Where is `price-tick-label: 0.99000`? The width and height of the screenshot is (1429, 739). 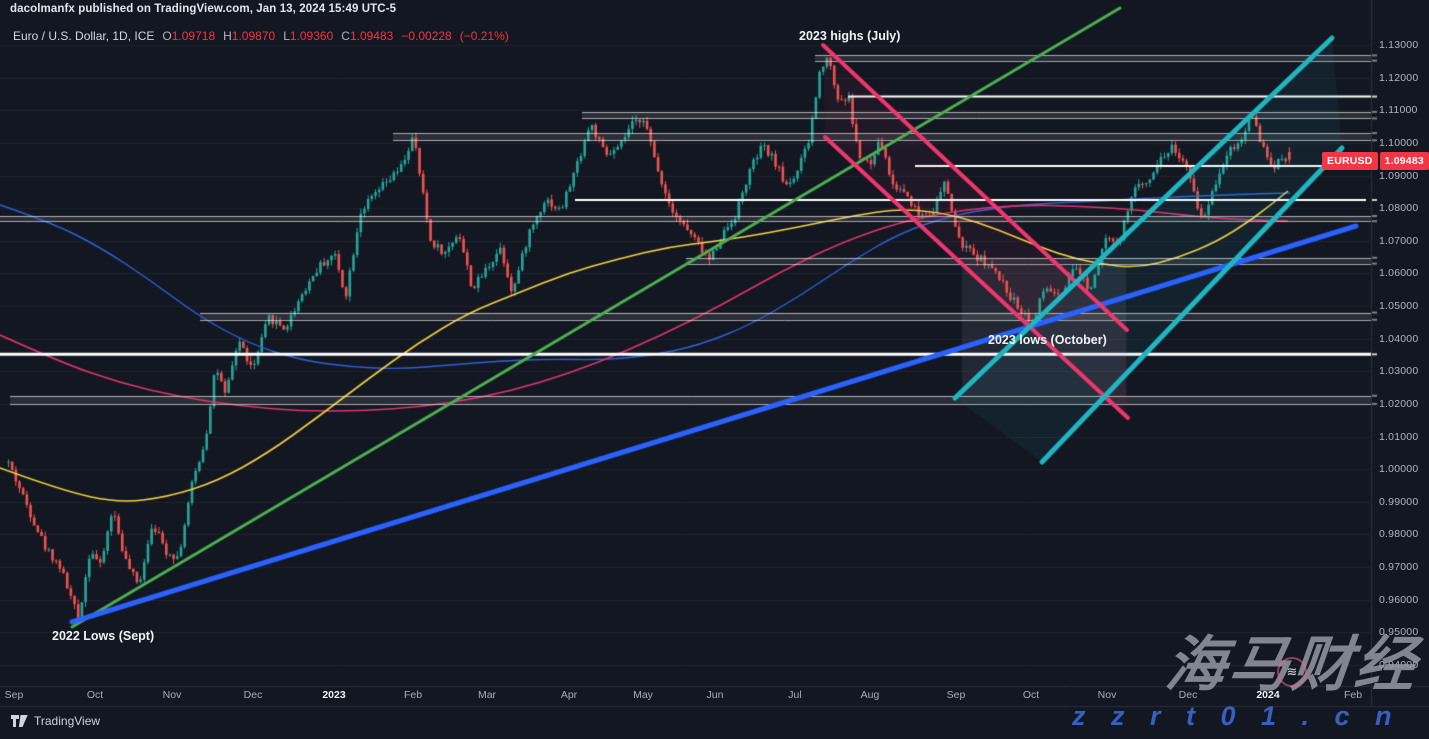
price-tick-label: 0.99000 is located at coordinates (1399, 501).